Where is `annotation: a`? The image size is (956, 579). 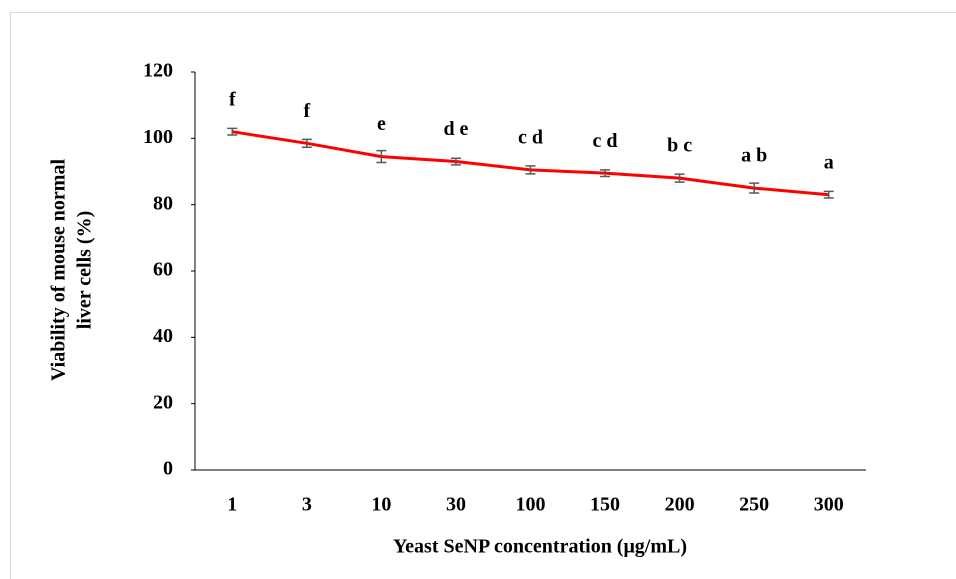 annotation: a is located at coordinates (829, 162).